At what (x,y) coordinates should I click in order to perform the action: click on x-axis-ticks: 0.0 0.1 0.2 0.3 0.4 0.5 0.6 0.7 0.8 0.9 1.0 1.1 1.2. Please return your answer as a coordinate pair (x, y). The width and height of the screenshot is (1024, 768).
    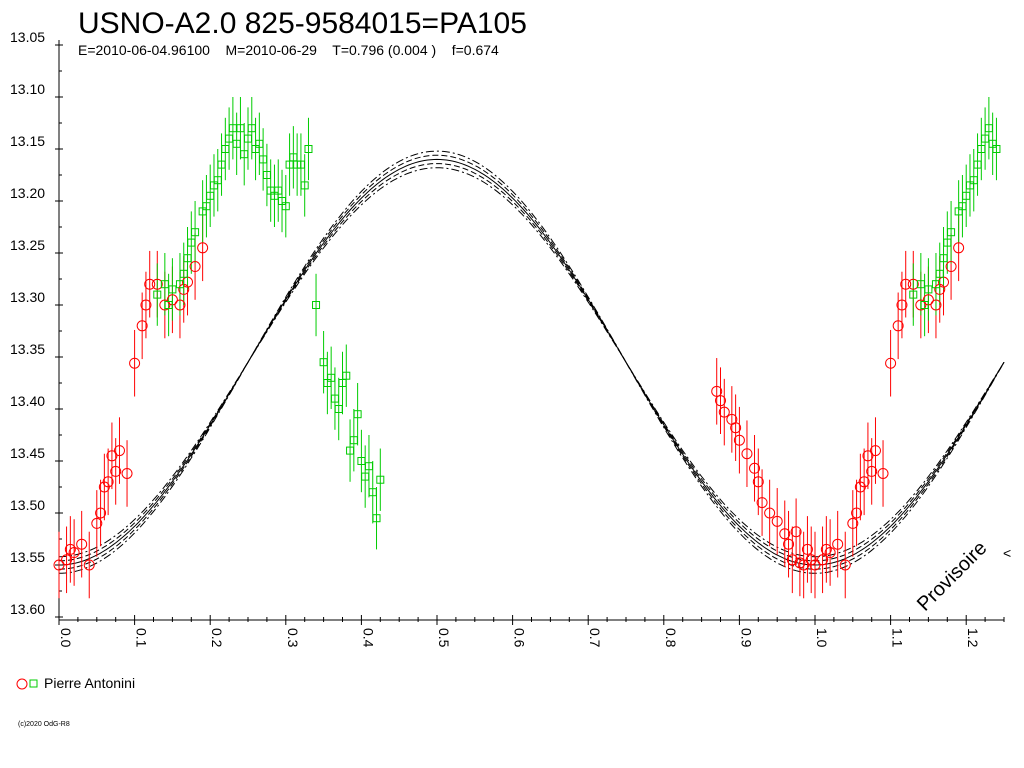
    Looking at the image, I should click on (531, 631).